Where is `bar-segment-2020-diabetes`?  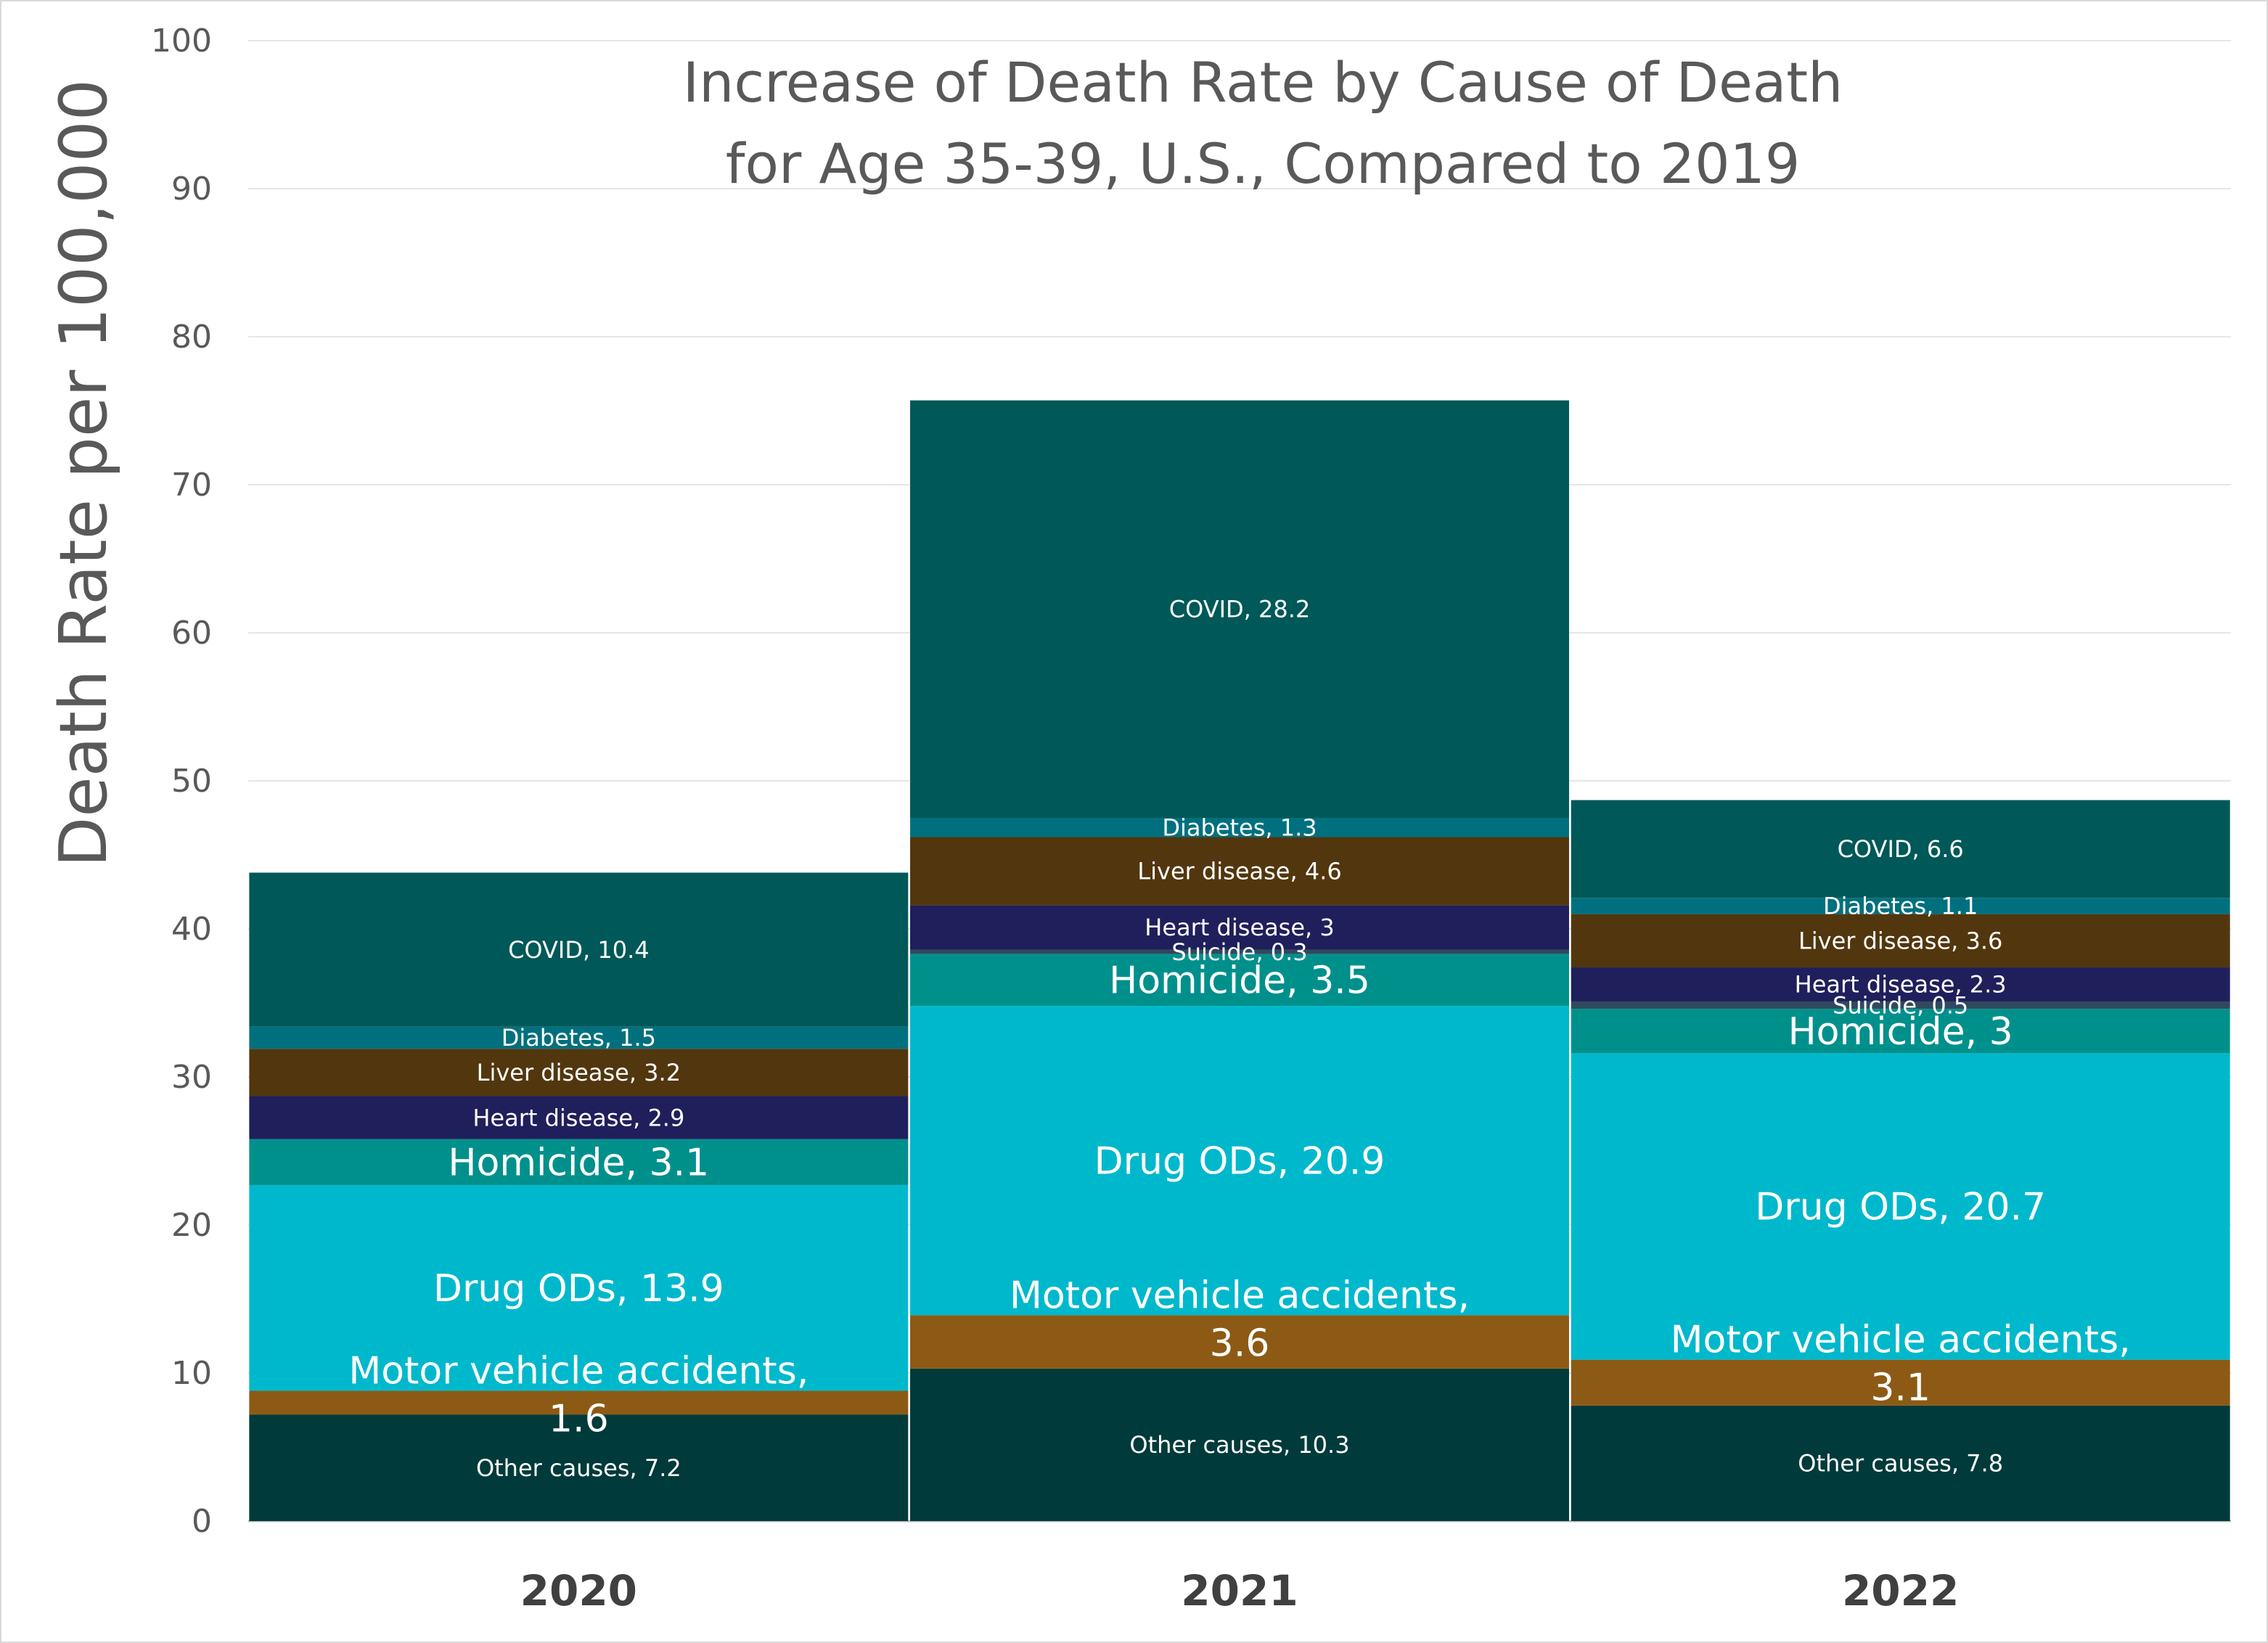
bar-segment-2020-diabetes is located at coordinates (579, 1038).